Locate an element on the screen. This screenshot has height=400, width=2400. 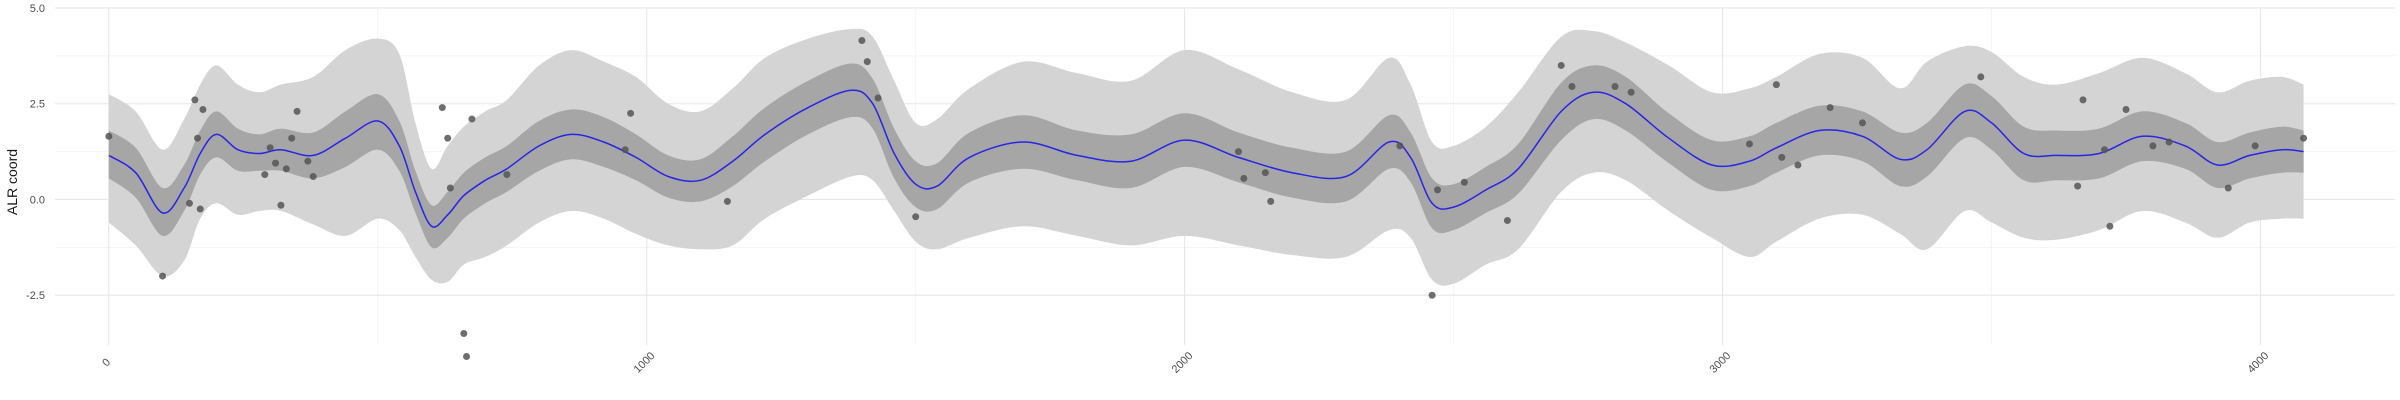
y-axis-tick-labels: -2.5 0.0 2.5 5.0 is located at coordinates (35, 152).